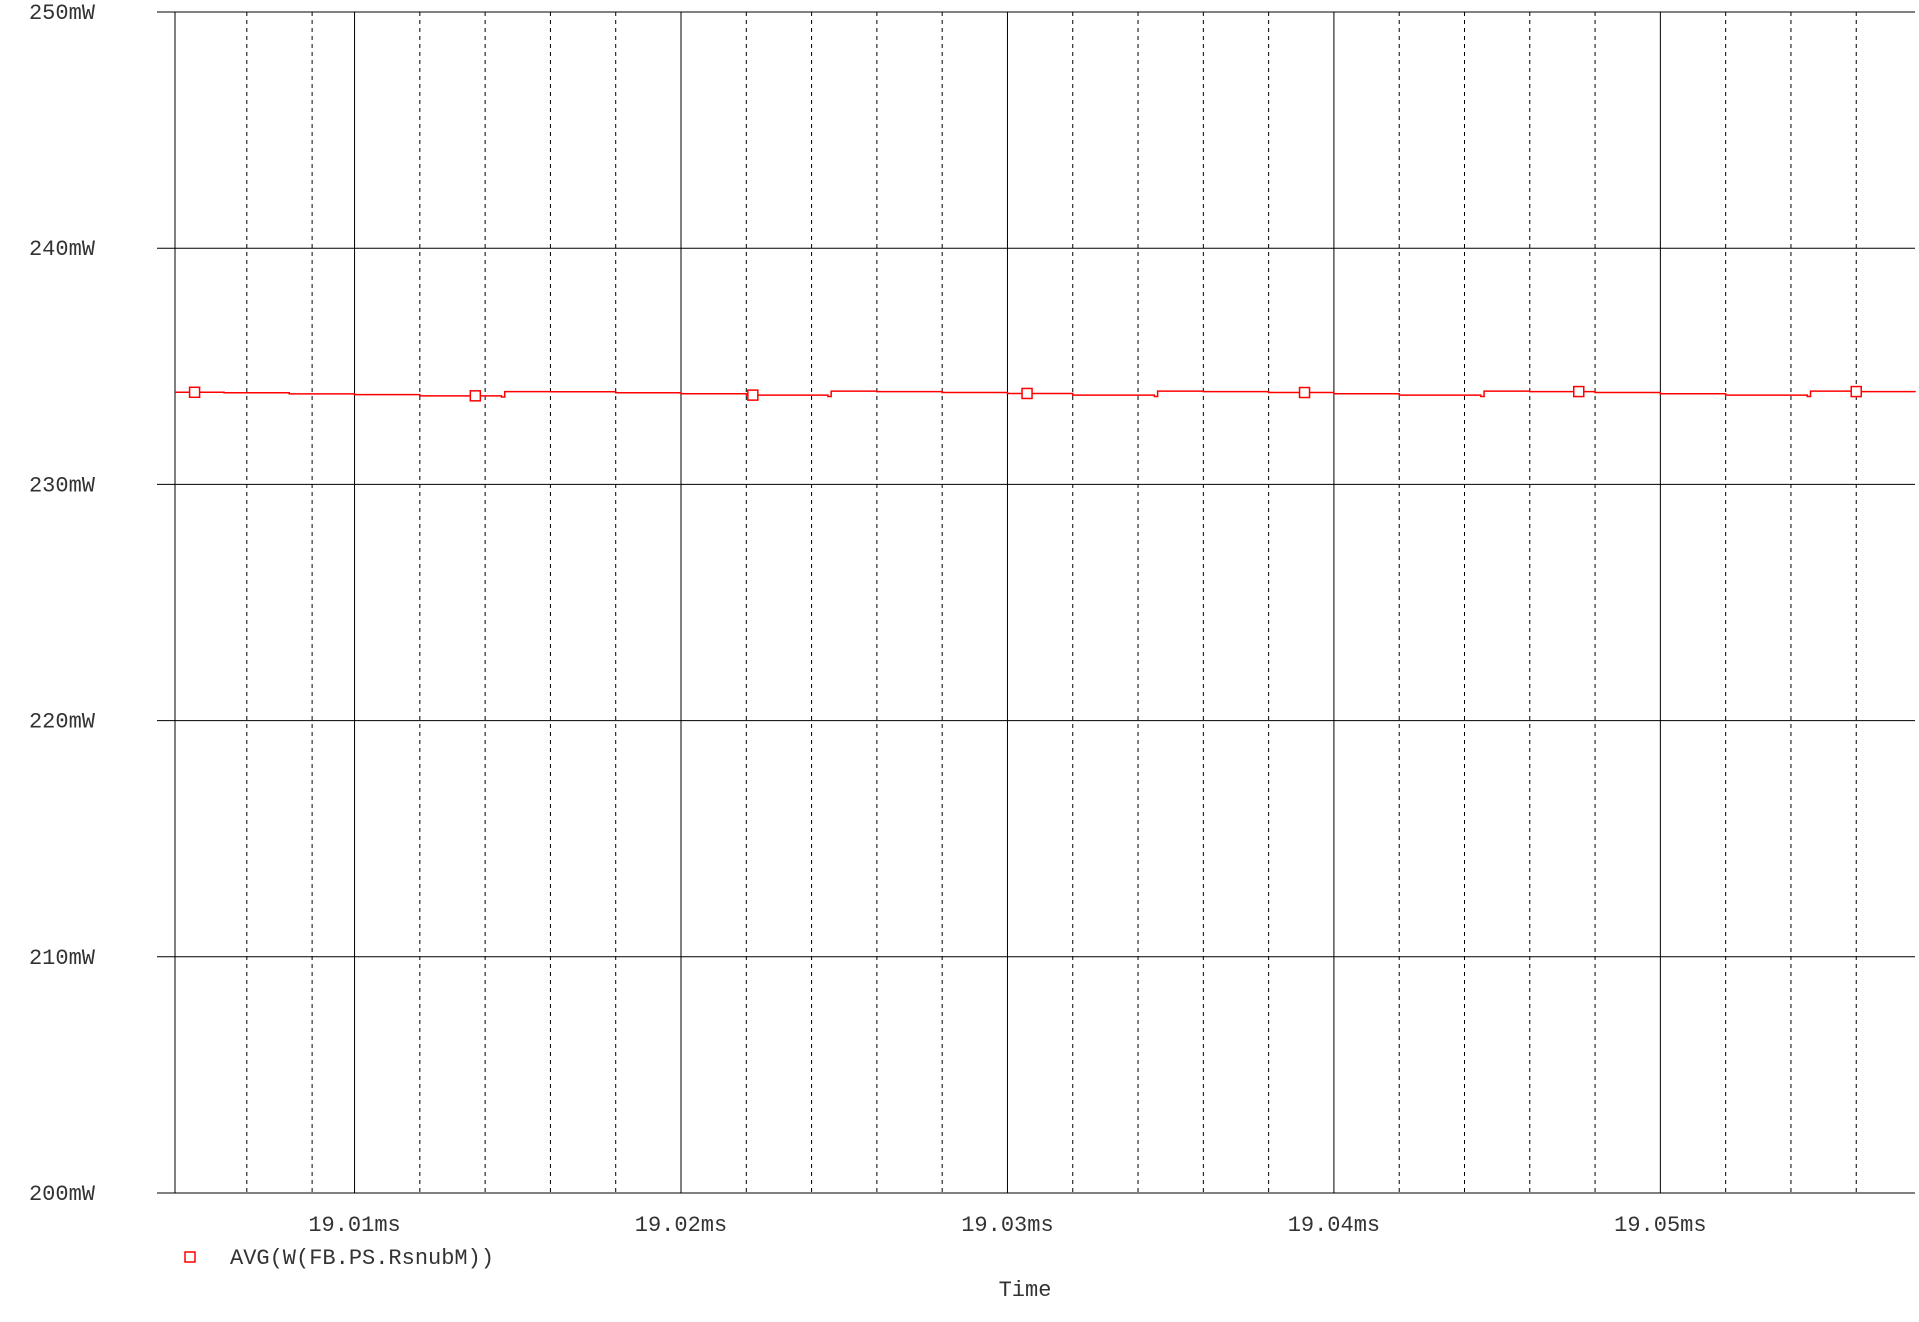 This screenshot has width=1919, height=1322. I want to click on series-line, so click(1045, 394).